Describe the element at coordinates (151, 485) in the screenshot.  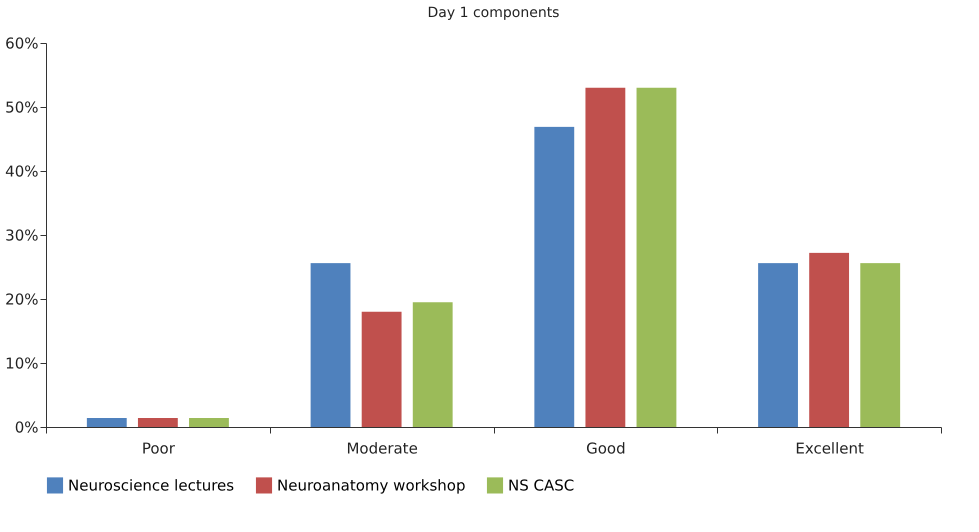
I see `legend-label: Neuroscience lectures` at that location.